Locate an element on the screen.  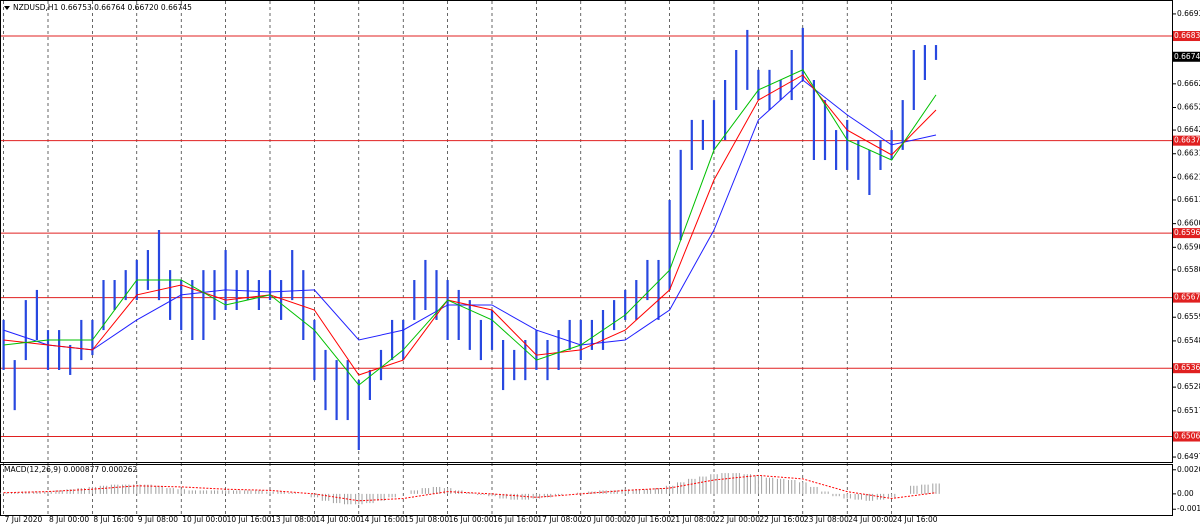
macd-panel is located at coordinates (586, 490).